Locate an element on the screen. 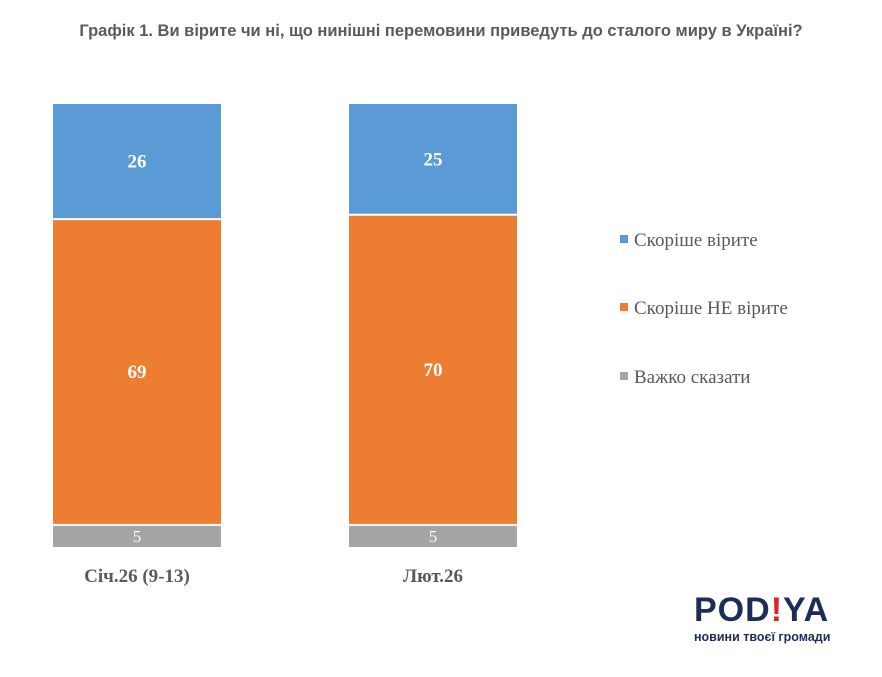  logo-word-right: YA is located at coordinates (806, 610).